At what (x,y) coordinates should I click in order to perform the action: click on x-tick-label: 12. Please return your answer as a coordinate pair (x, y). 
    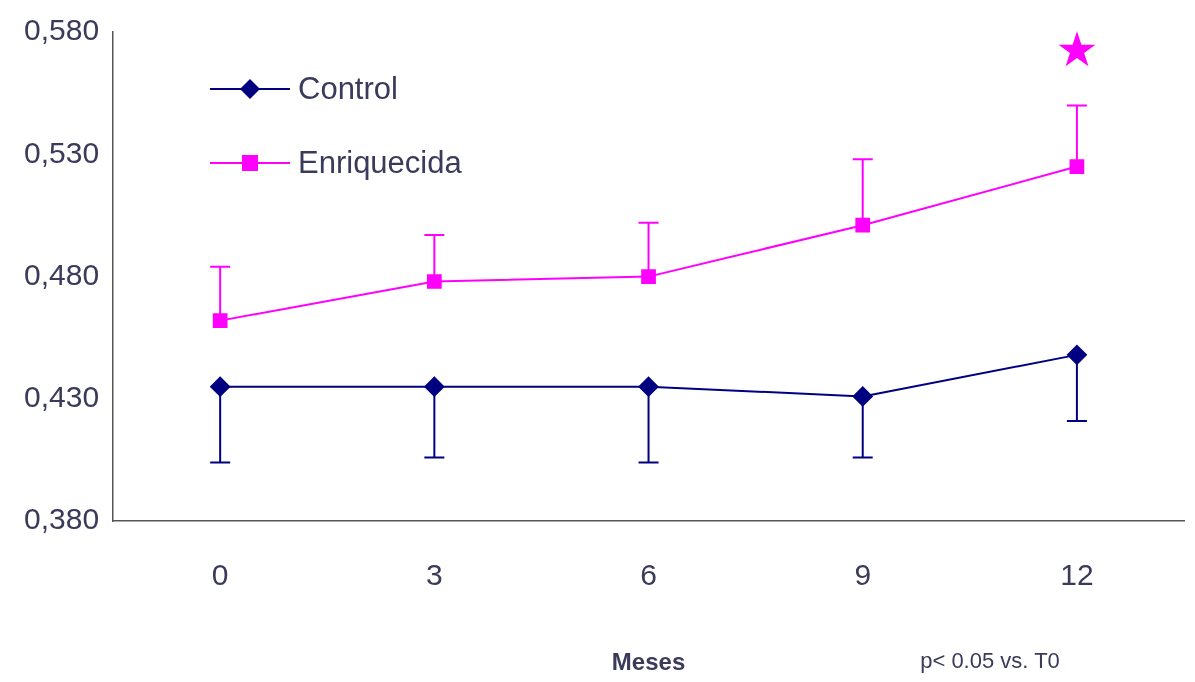
    Looking at the image, I should click on (1077, 575).